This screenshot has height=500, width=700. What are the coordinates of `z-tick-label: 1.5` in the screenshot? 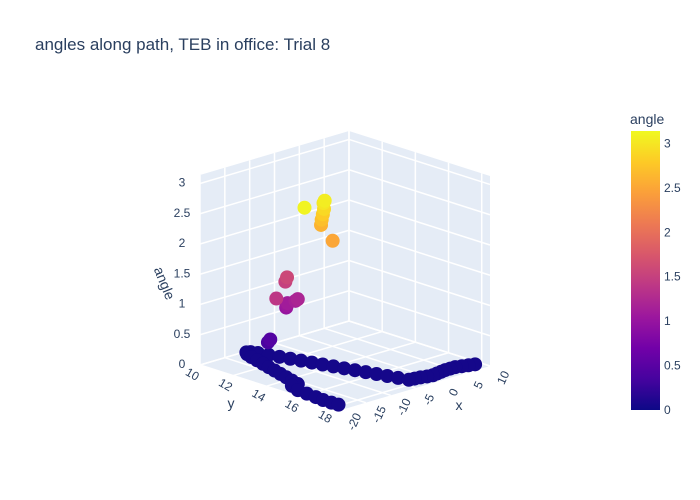 It's located at (182, 273).